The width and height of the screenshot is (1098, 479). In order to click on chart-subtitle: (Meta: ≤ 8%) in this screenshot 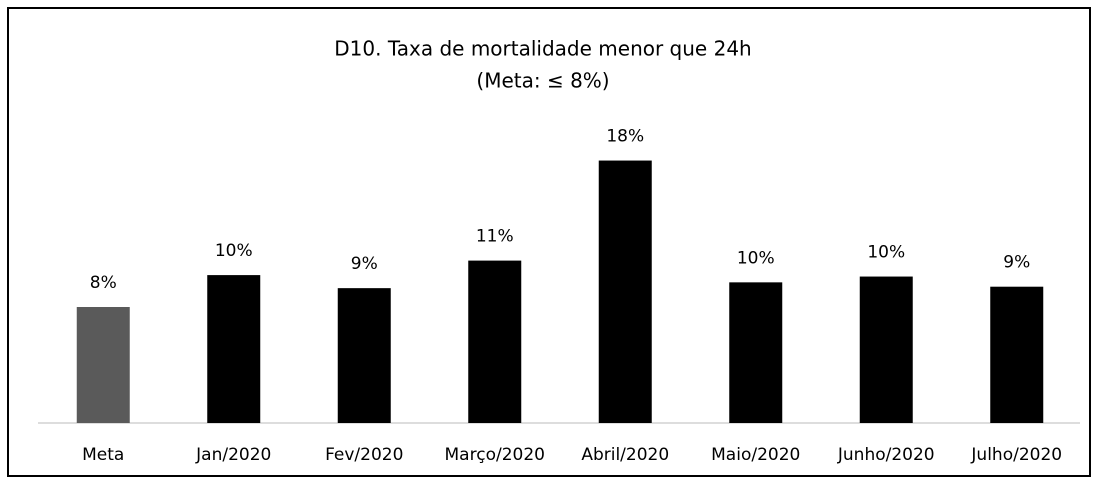, I will do `click(542, 81)`.